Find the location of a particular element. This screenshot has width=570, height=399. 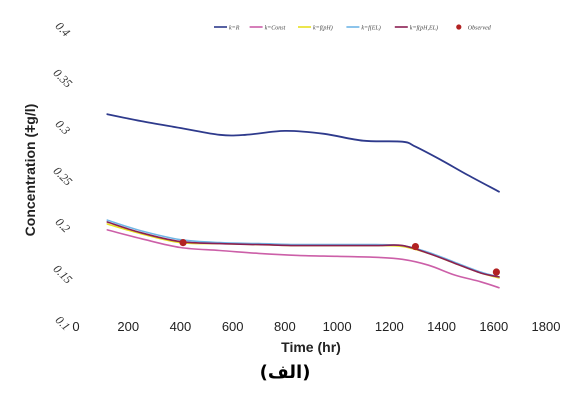

legend-label: k=R is located at coordinates (234, 29).